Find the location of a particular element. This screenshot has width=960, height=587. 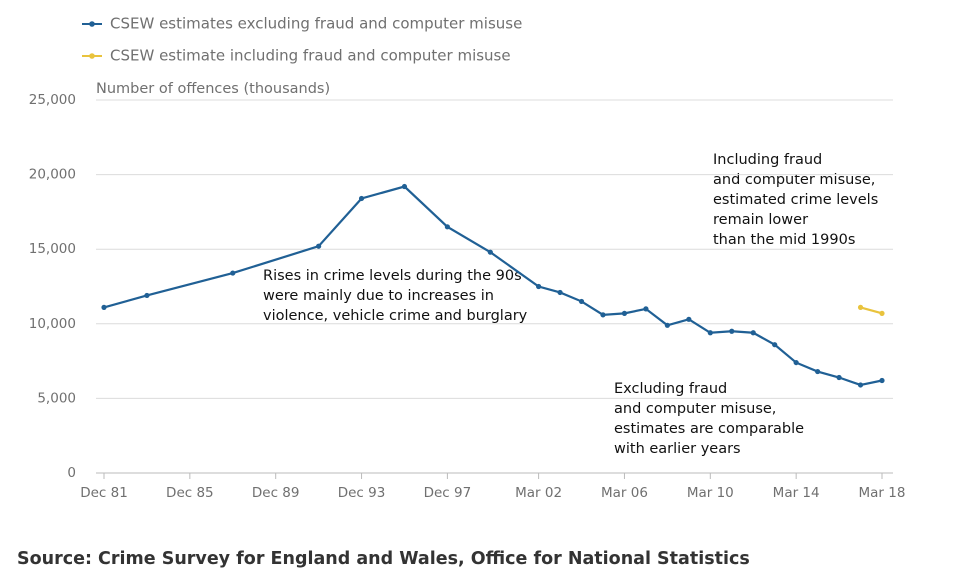

x-tick-label: Dec 89 is located at coordinates (276, 493).